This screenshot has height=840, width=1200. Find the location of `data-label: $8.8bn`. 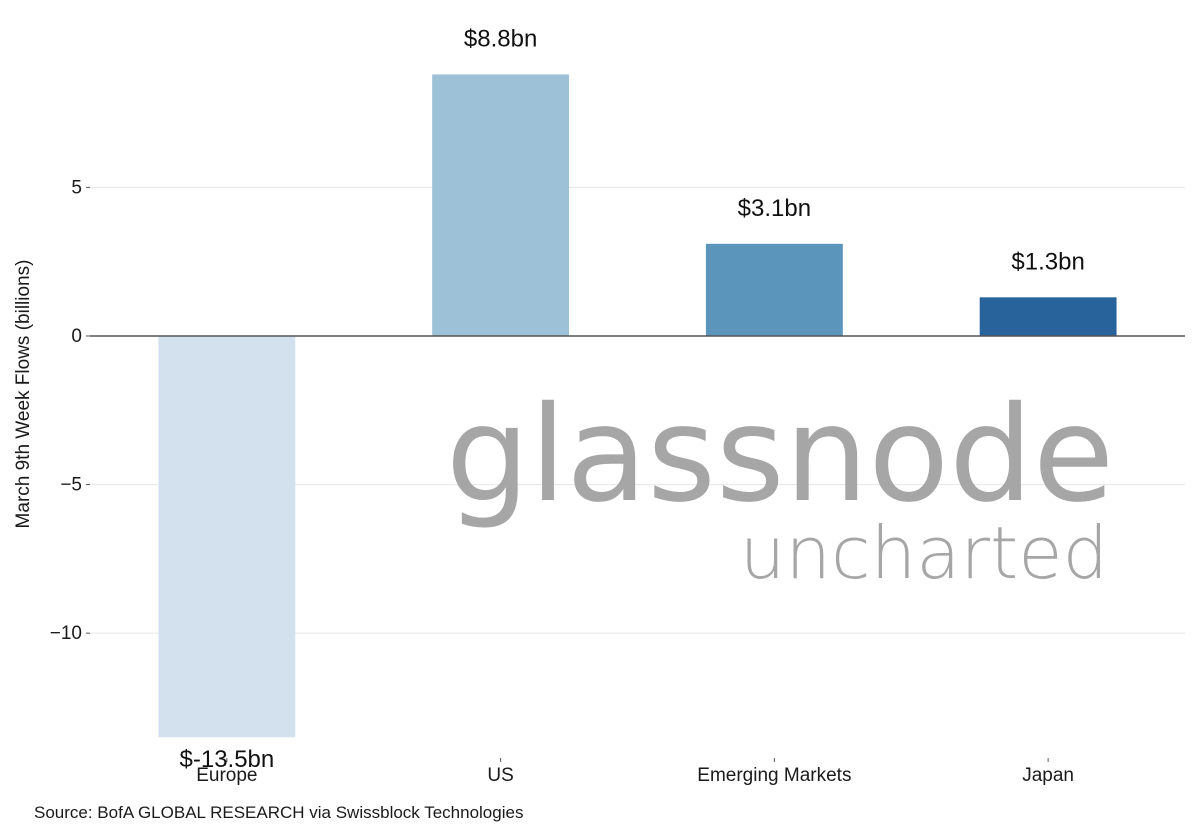

data-label: $8.8bn is located at coordinates (500, 38).